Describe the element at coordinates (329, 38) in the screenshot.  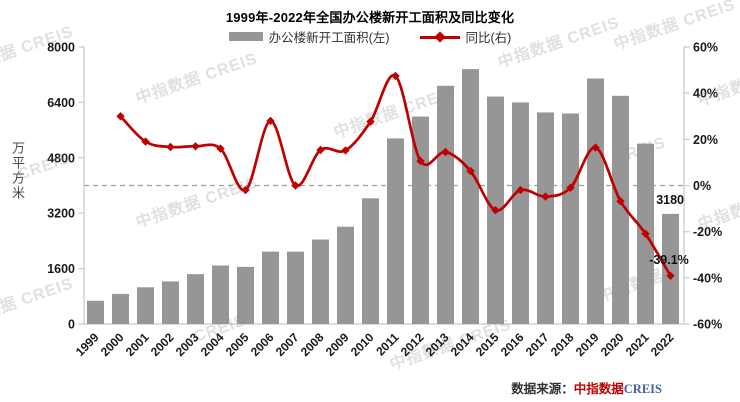
I see `legend-bar-label: 办公楼新开工面积(左)` at that location.